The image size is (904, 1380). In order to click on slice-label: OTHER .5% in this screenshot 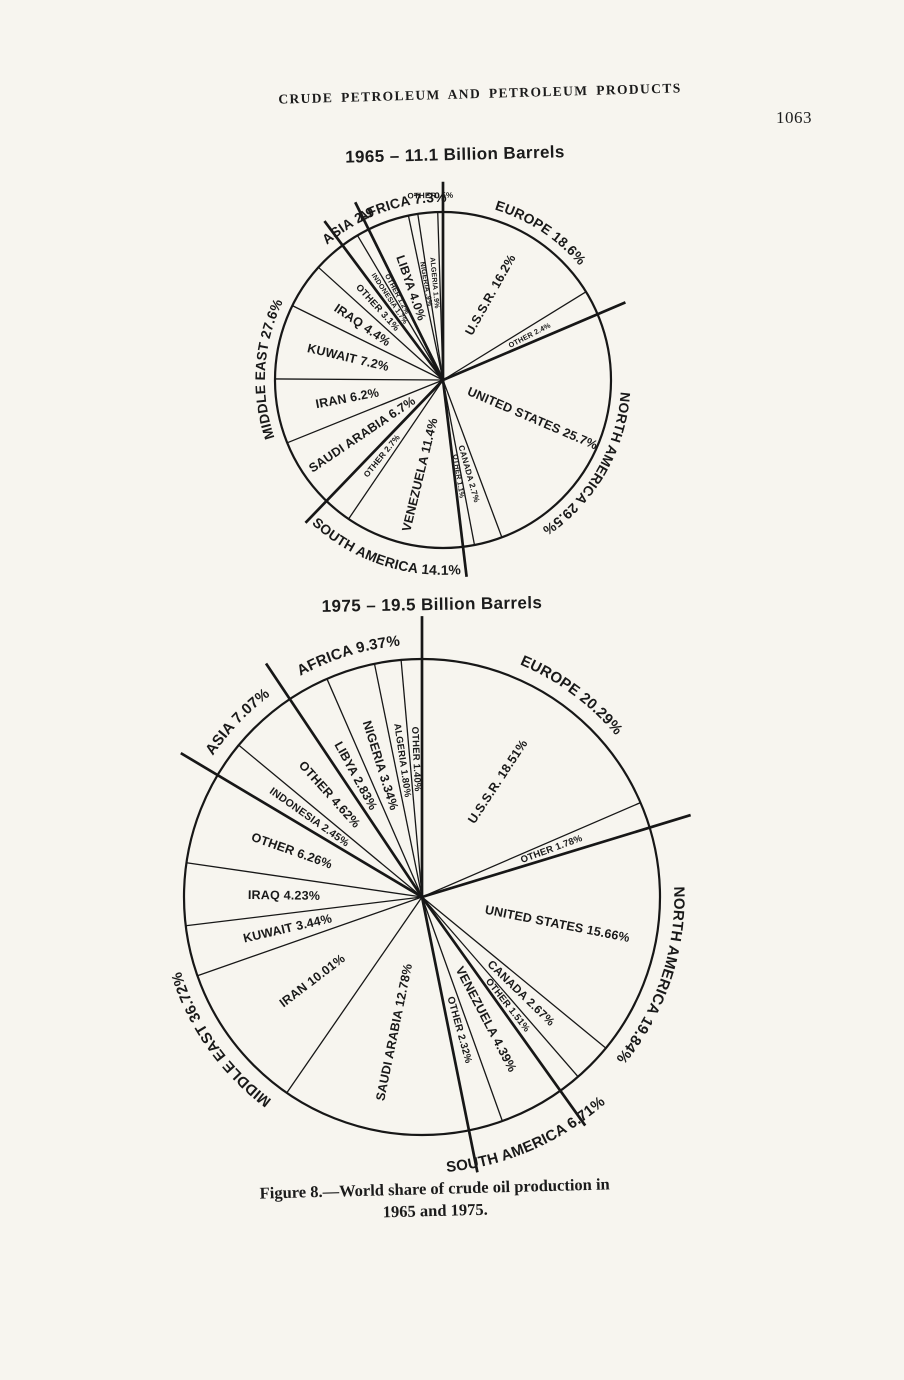, I will do `click(430, 196)`.